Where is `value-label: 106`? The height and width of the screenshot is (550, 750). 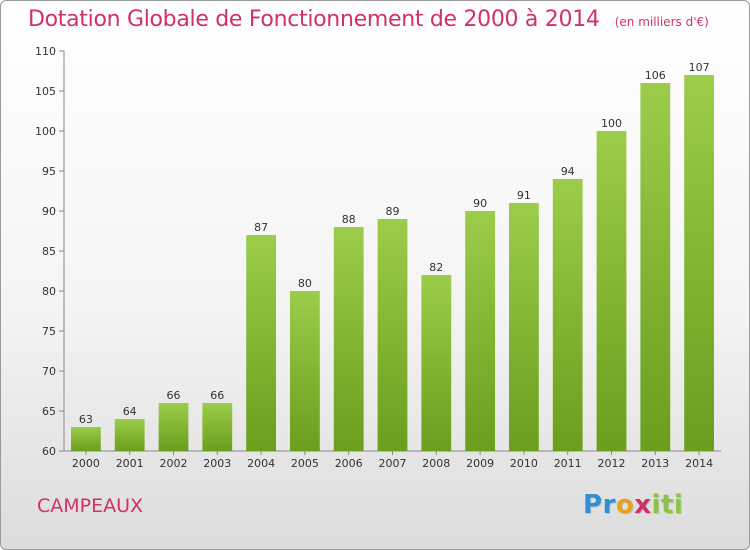 value-label: 106 is located at coordinates (655, 75).